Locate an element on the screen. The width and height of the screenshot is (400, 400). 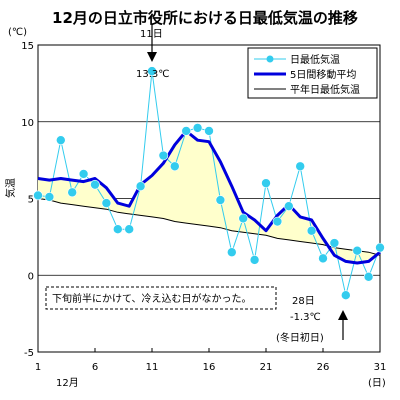
annotation-box is located at coordinates (161, 298).